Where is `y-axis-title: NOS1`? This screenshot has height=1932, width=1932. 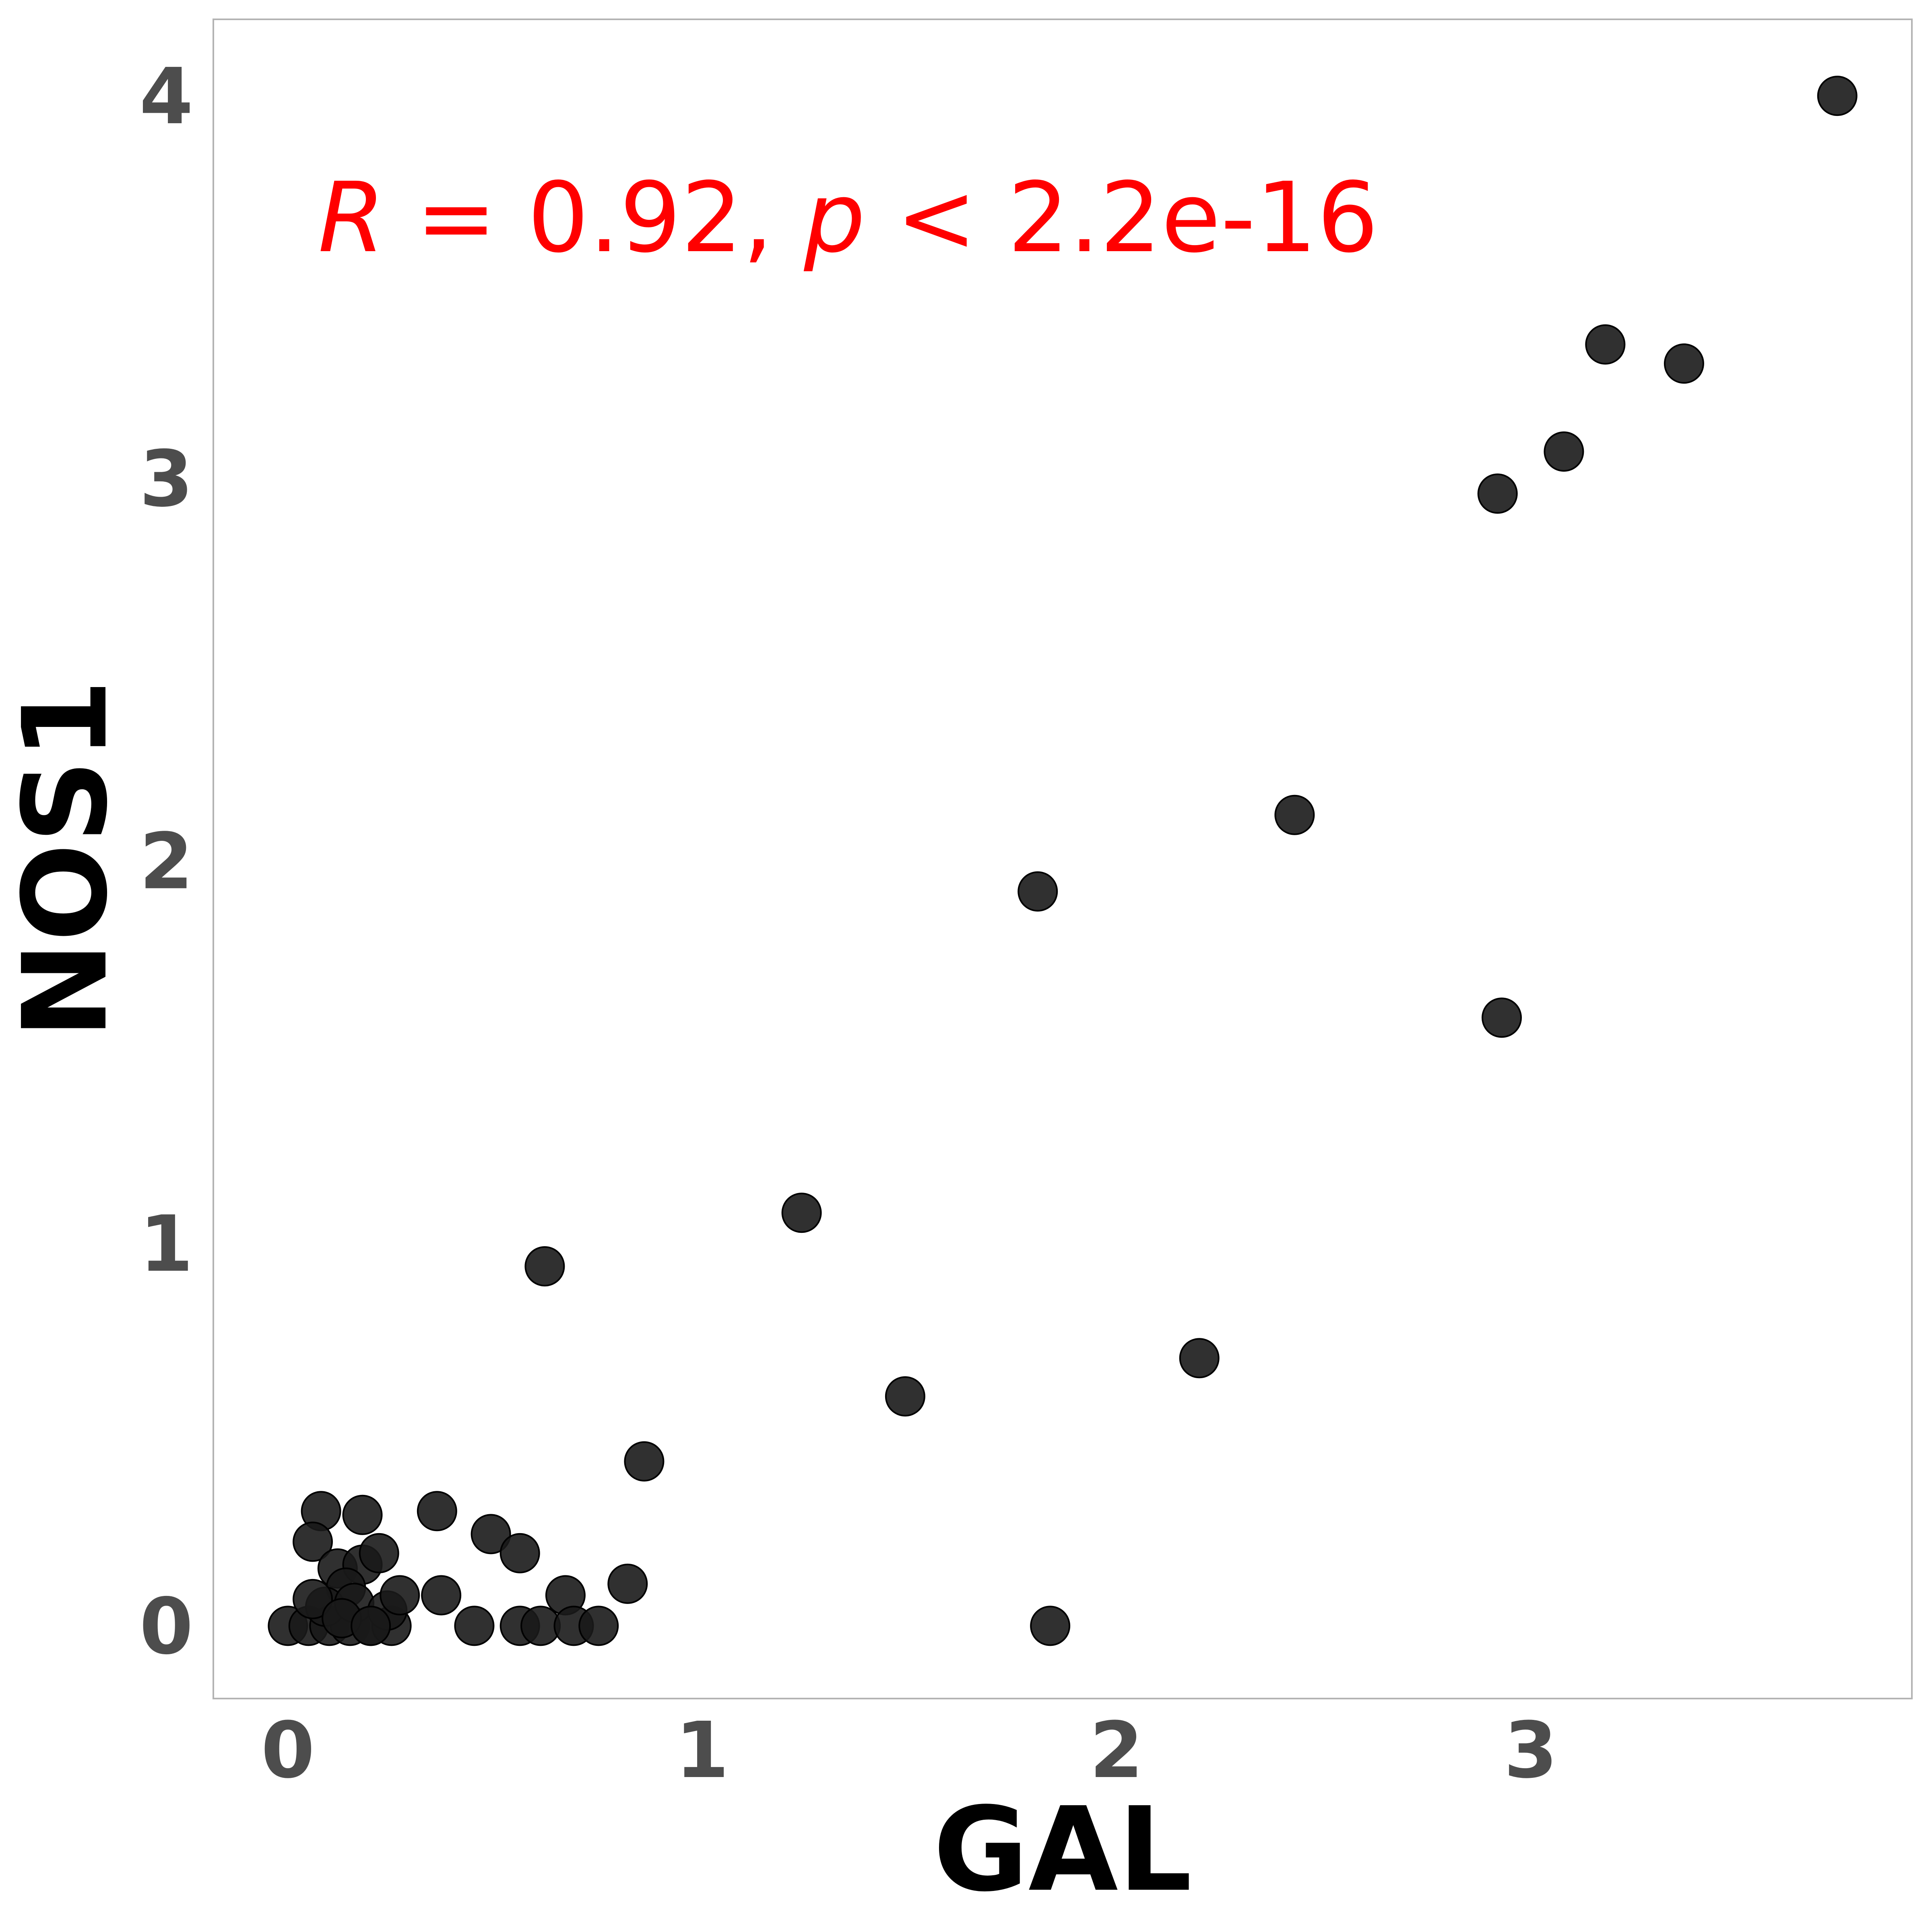 y-axis-title: NOS1 is located at coordinates (66, 859).